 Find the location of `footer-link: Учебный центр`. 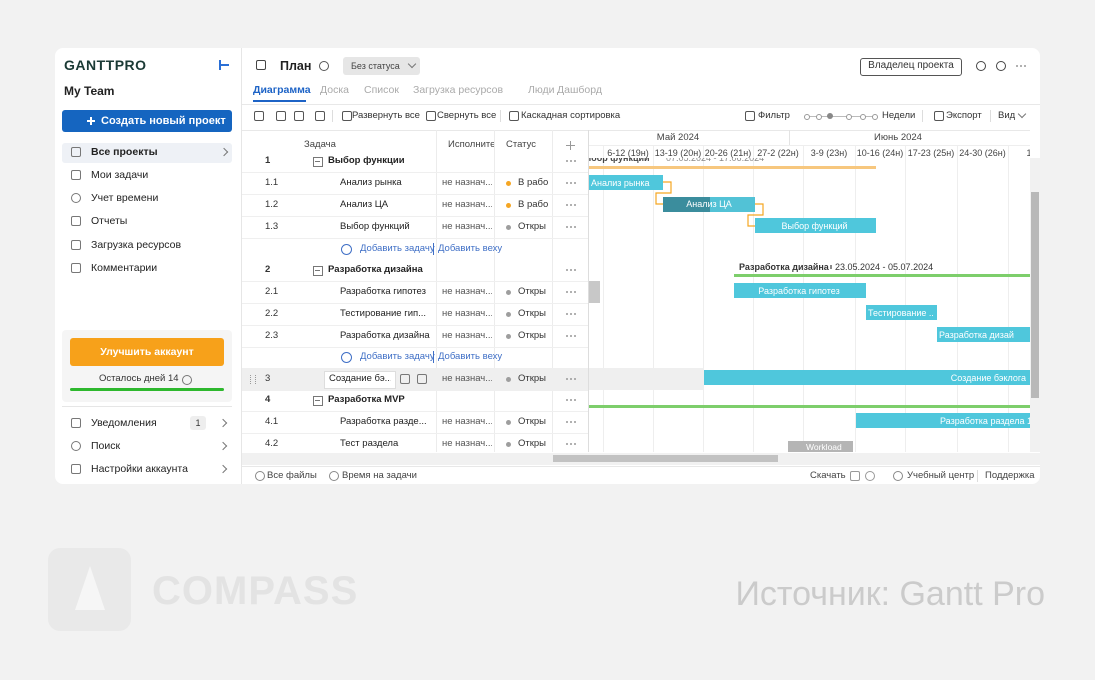

footer-link: Учебный центр is located at coordinates (941, 475).